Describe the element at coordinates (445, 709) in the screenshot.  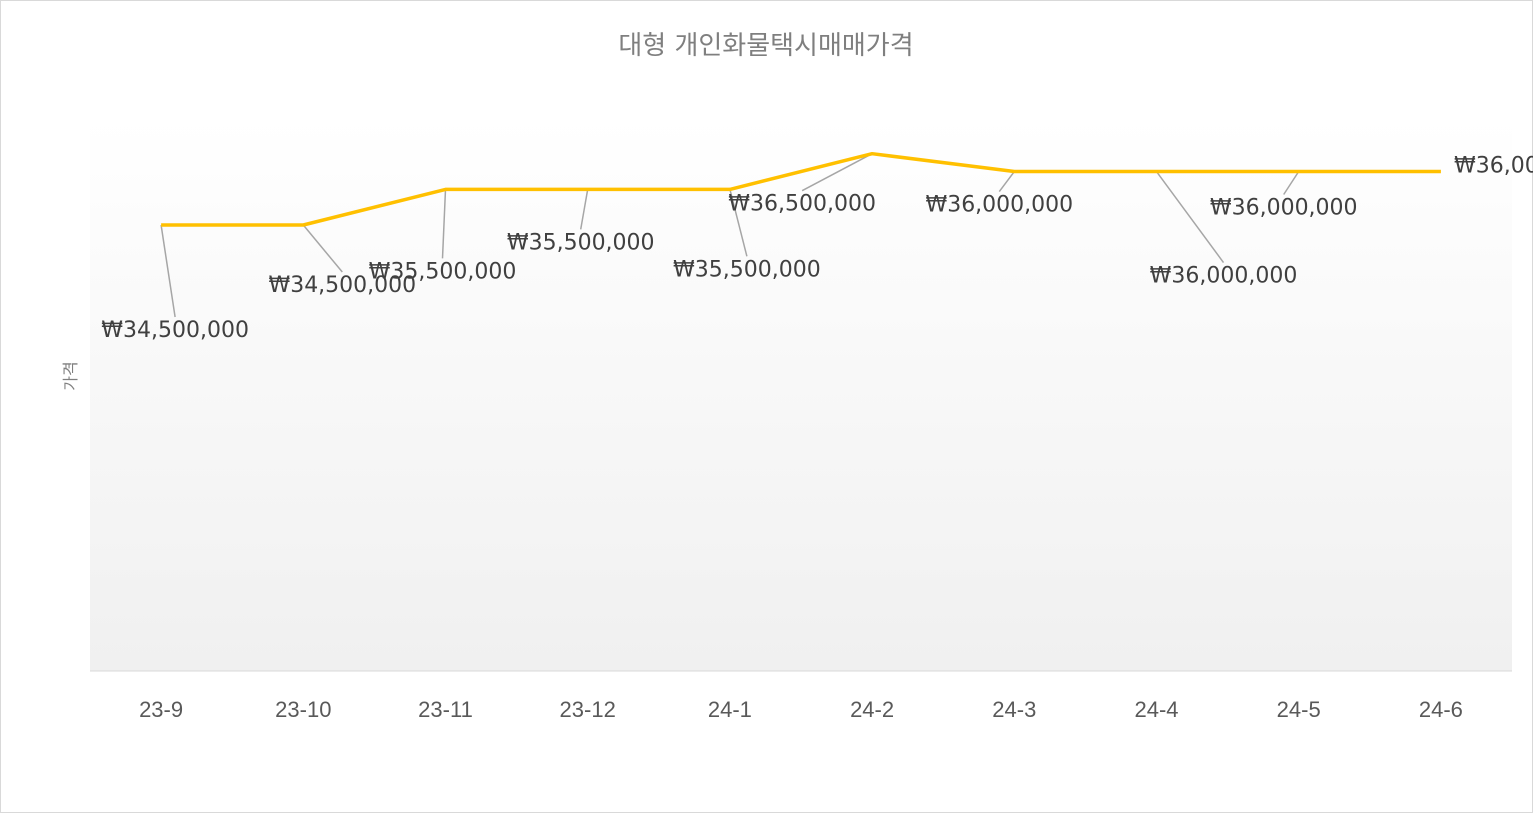
I see `x-tick-label: 23-11` at that location.